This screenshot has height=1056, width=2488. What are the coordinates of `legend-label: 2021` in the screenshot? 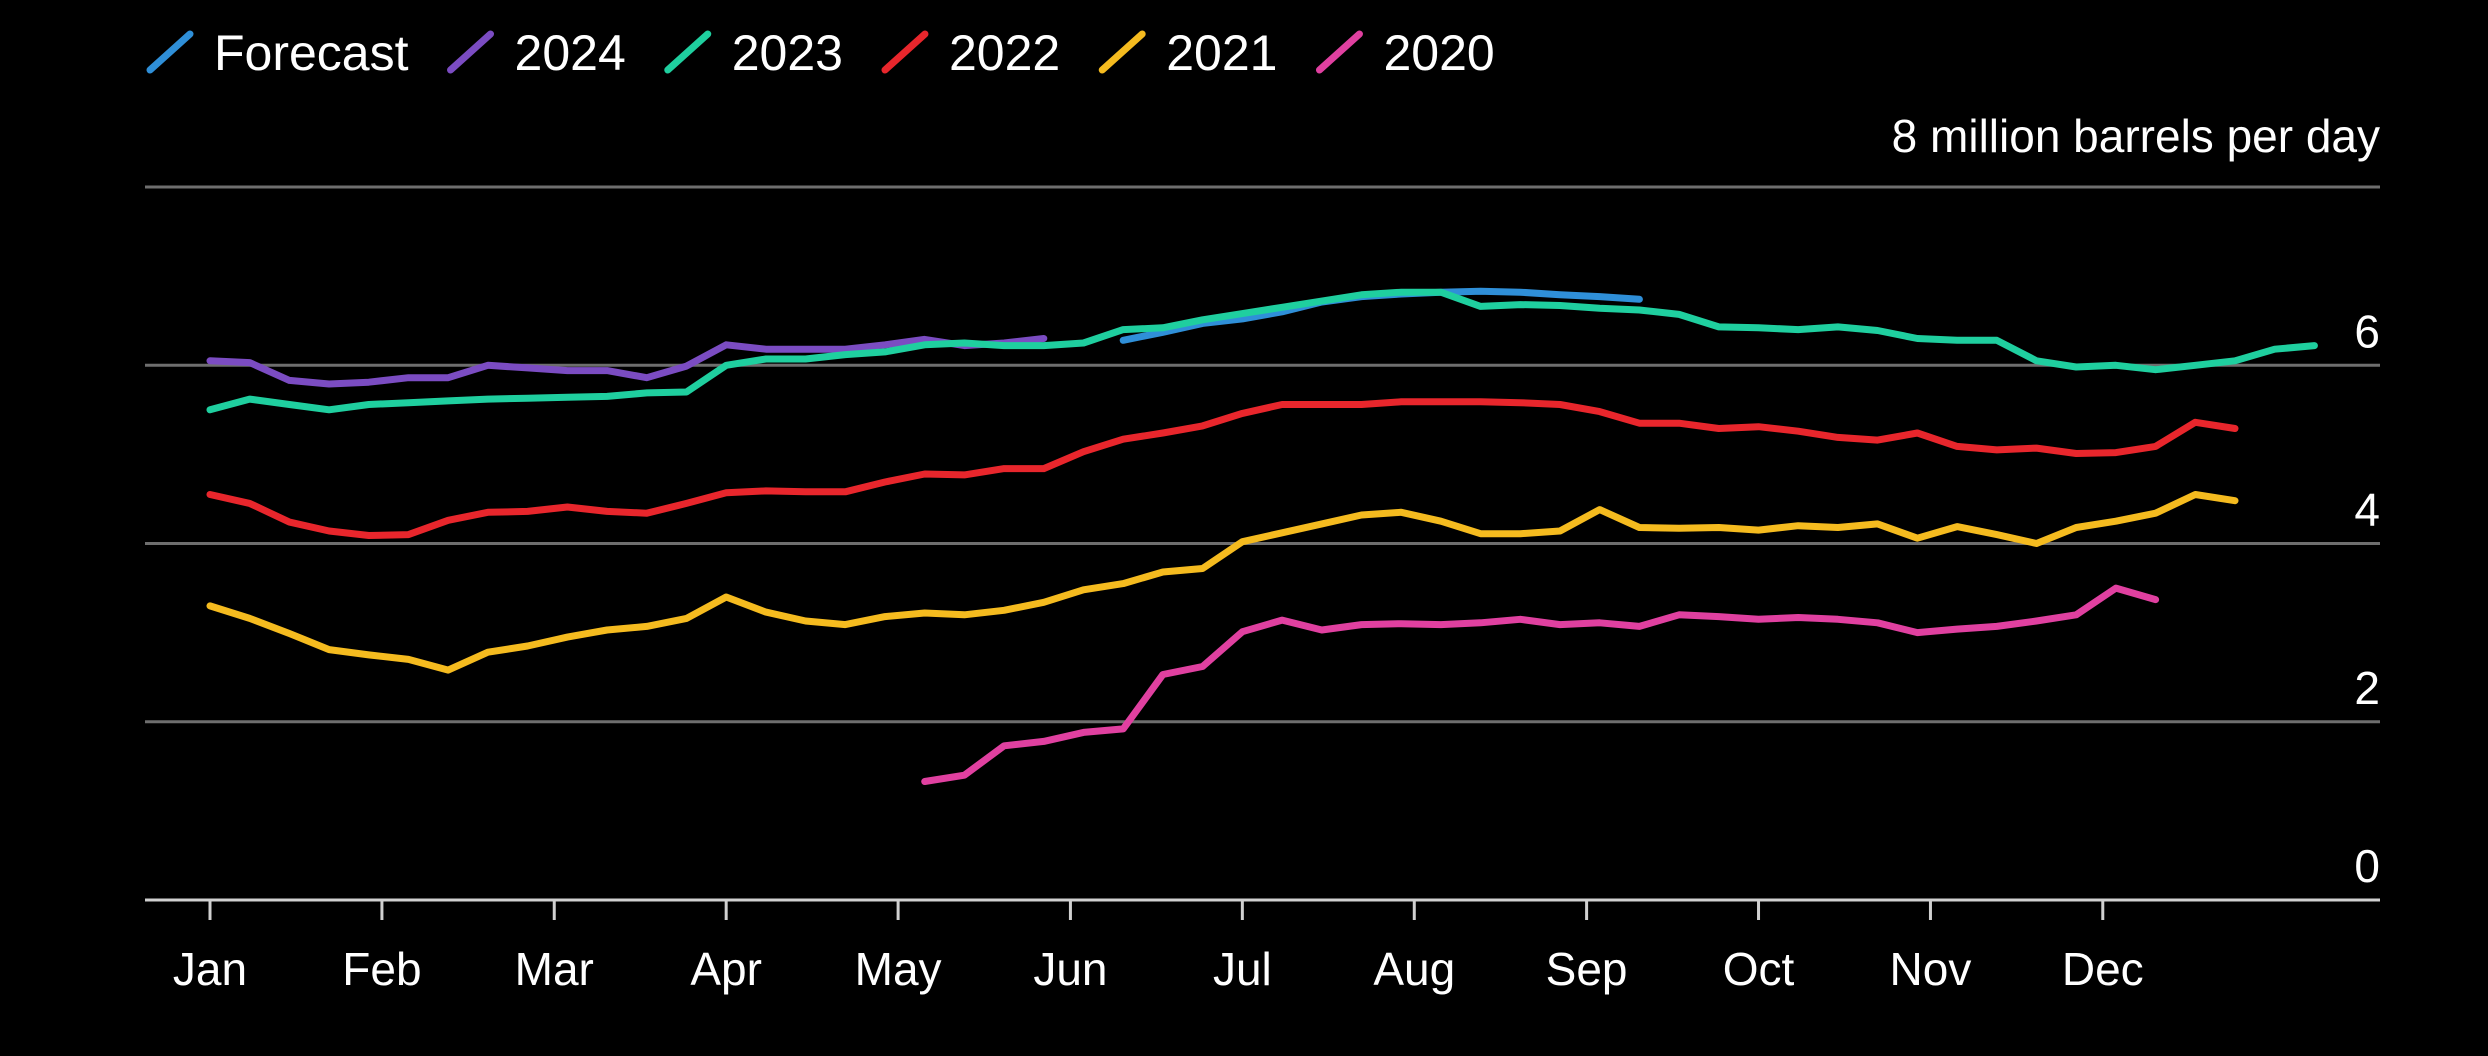 It's located at (1221, 53).